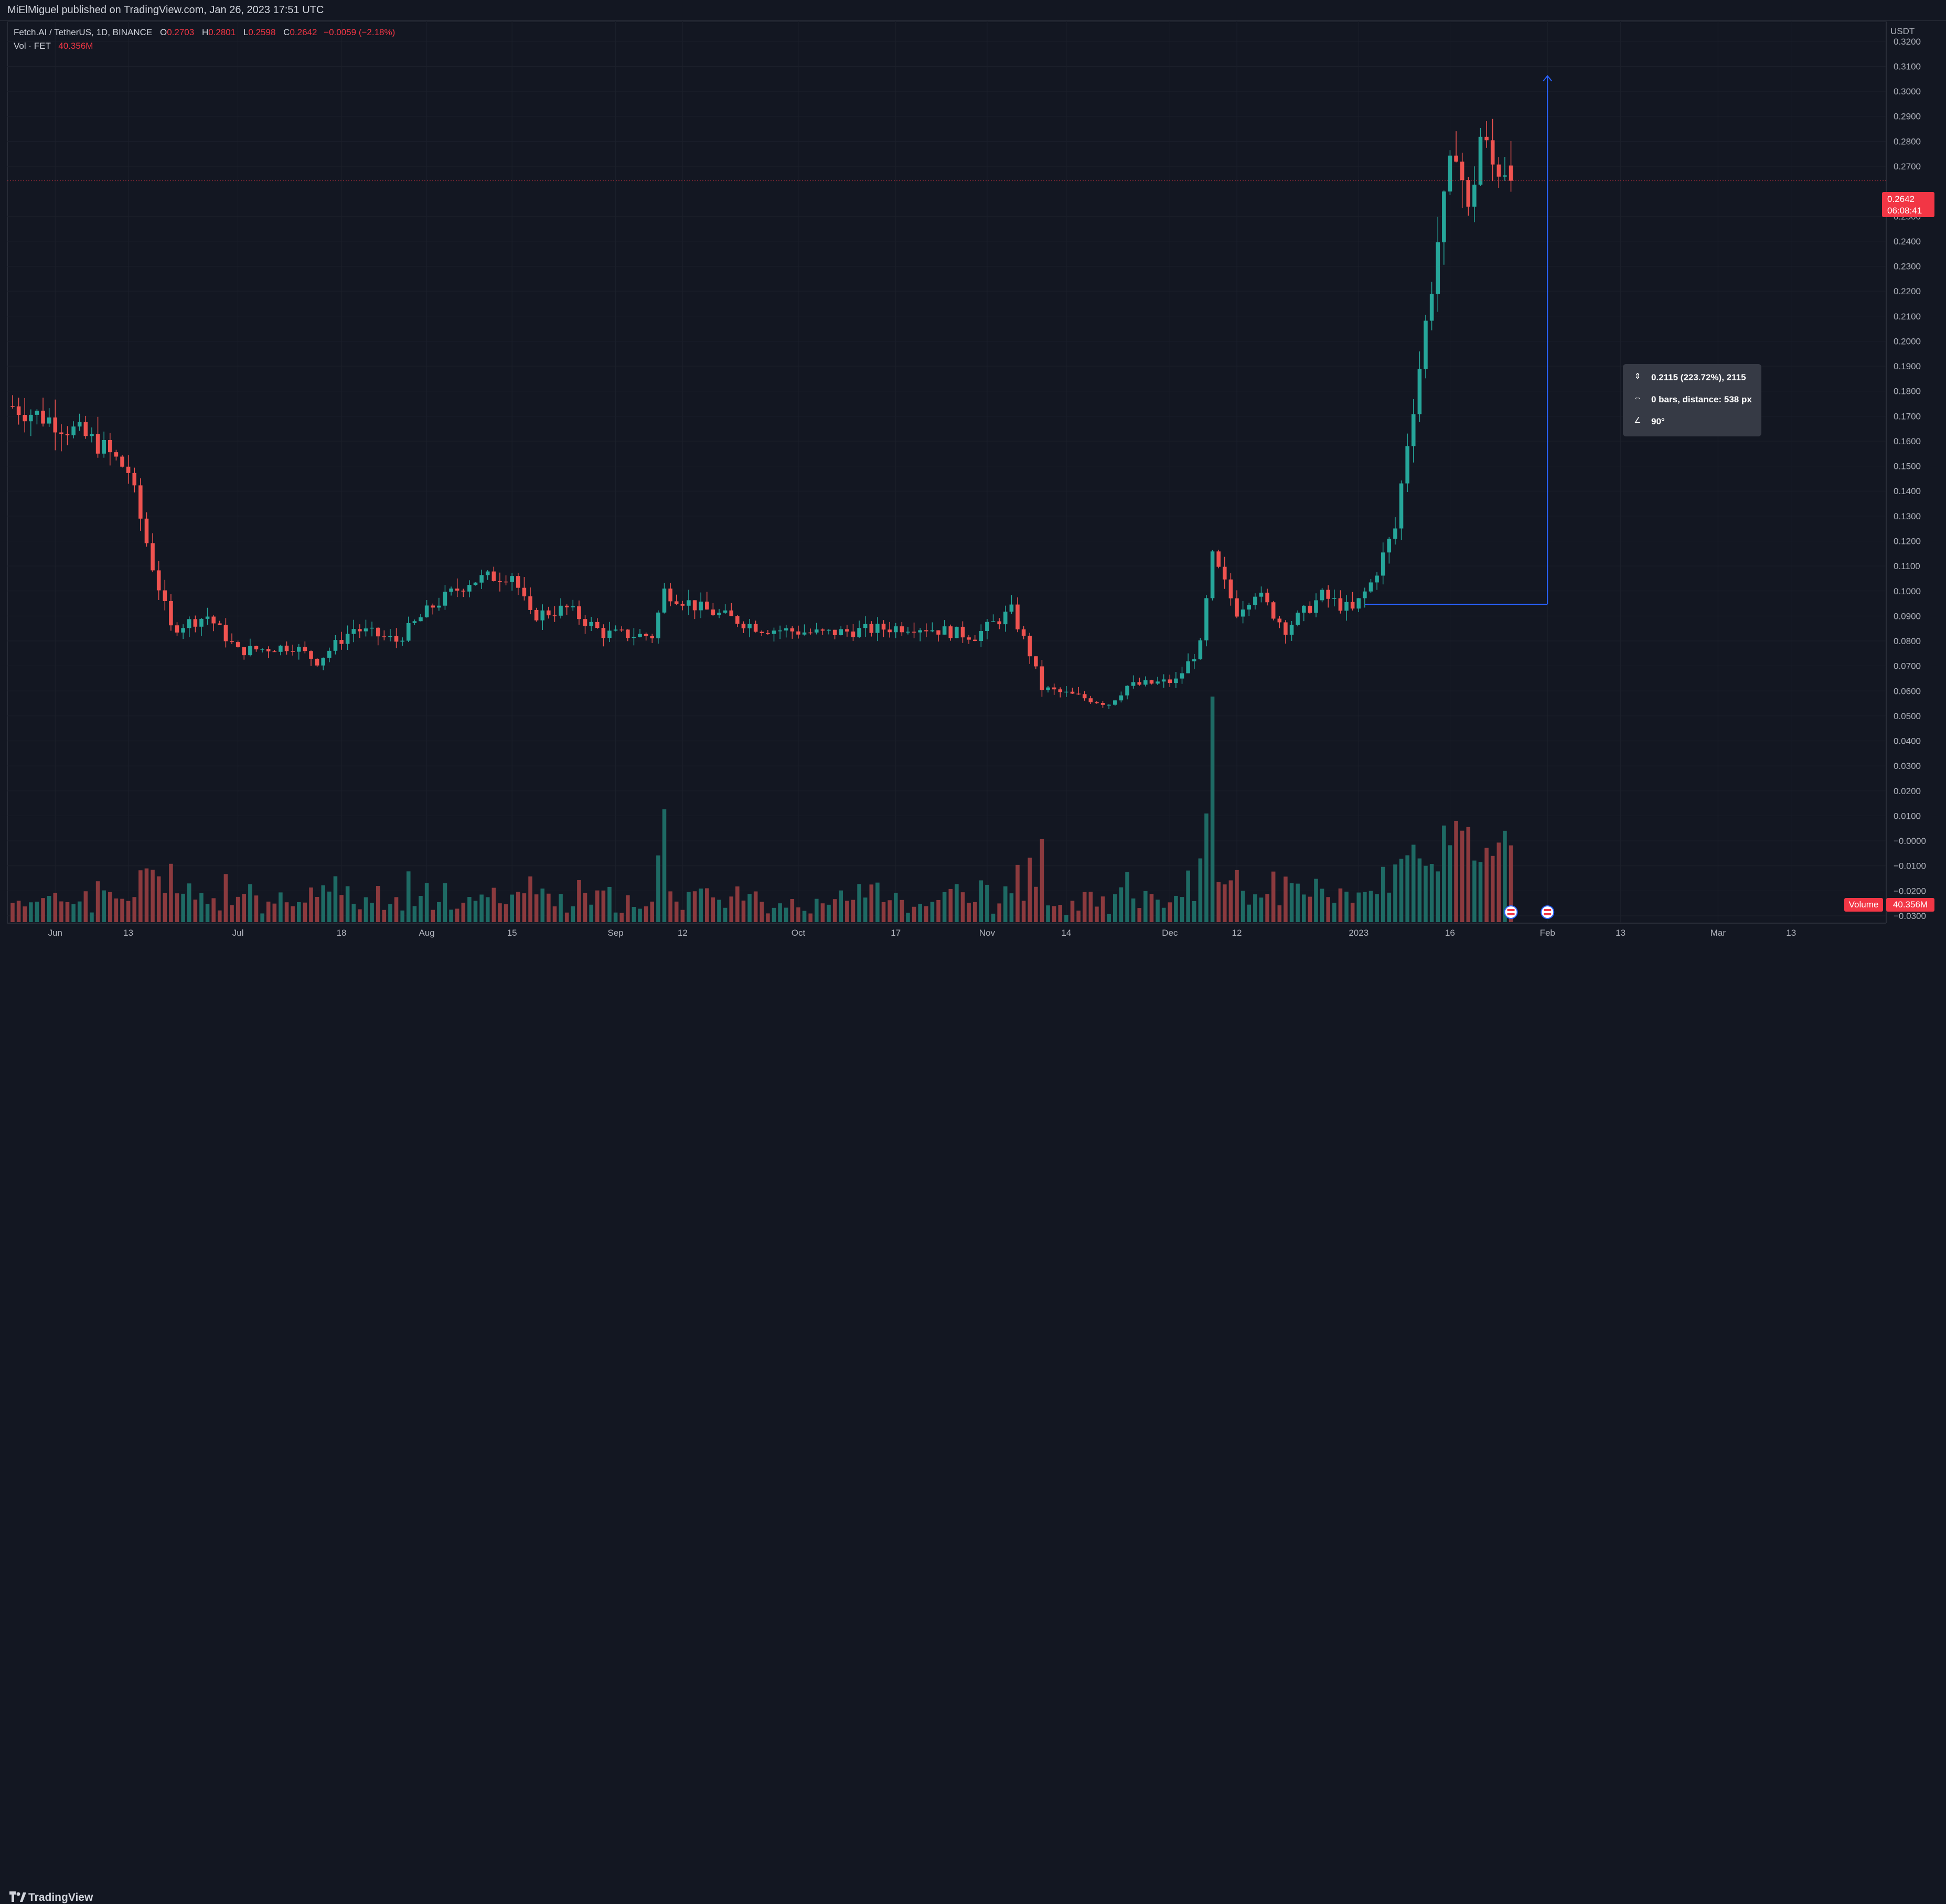 The image size is (1946, 1904). I want to click on symbol-title: Fetch.AI / TetherUS, 1D, BINANCE, so click(83, 32).